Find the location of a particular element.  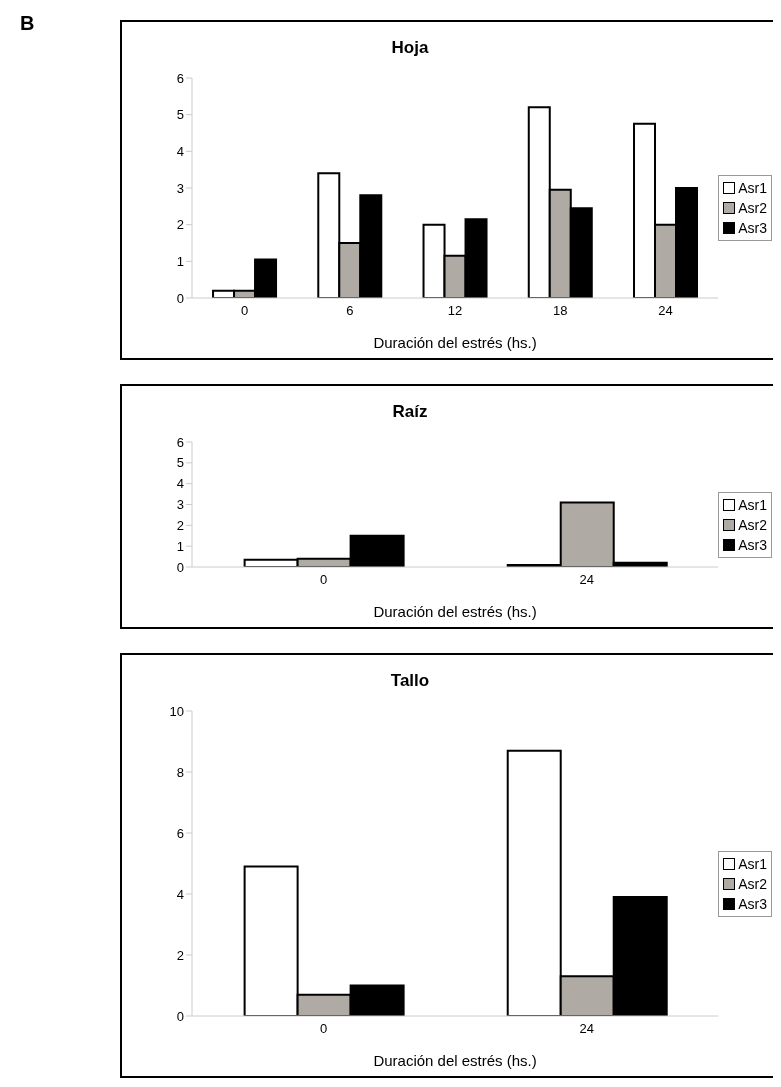

chart-title: Hoja is located at coordinates (410, 47).